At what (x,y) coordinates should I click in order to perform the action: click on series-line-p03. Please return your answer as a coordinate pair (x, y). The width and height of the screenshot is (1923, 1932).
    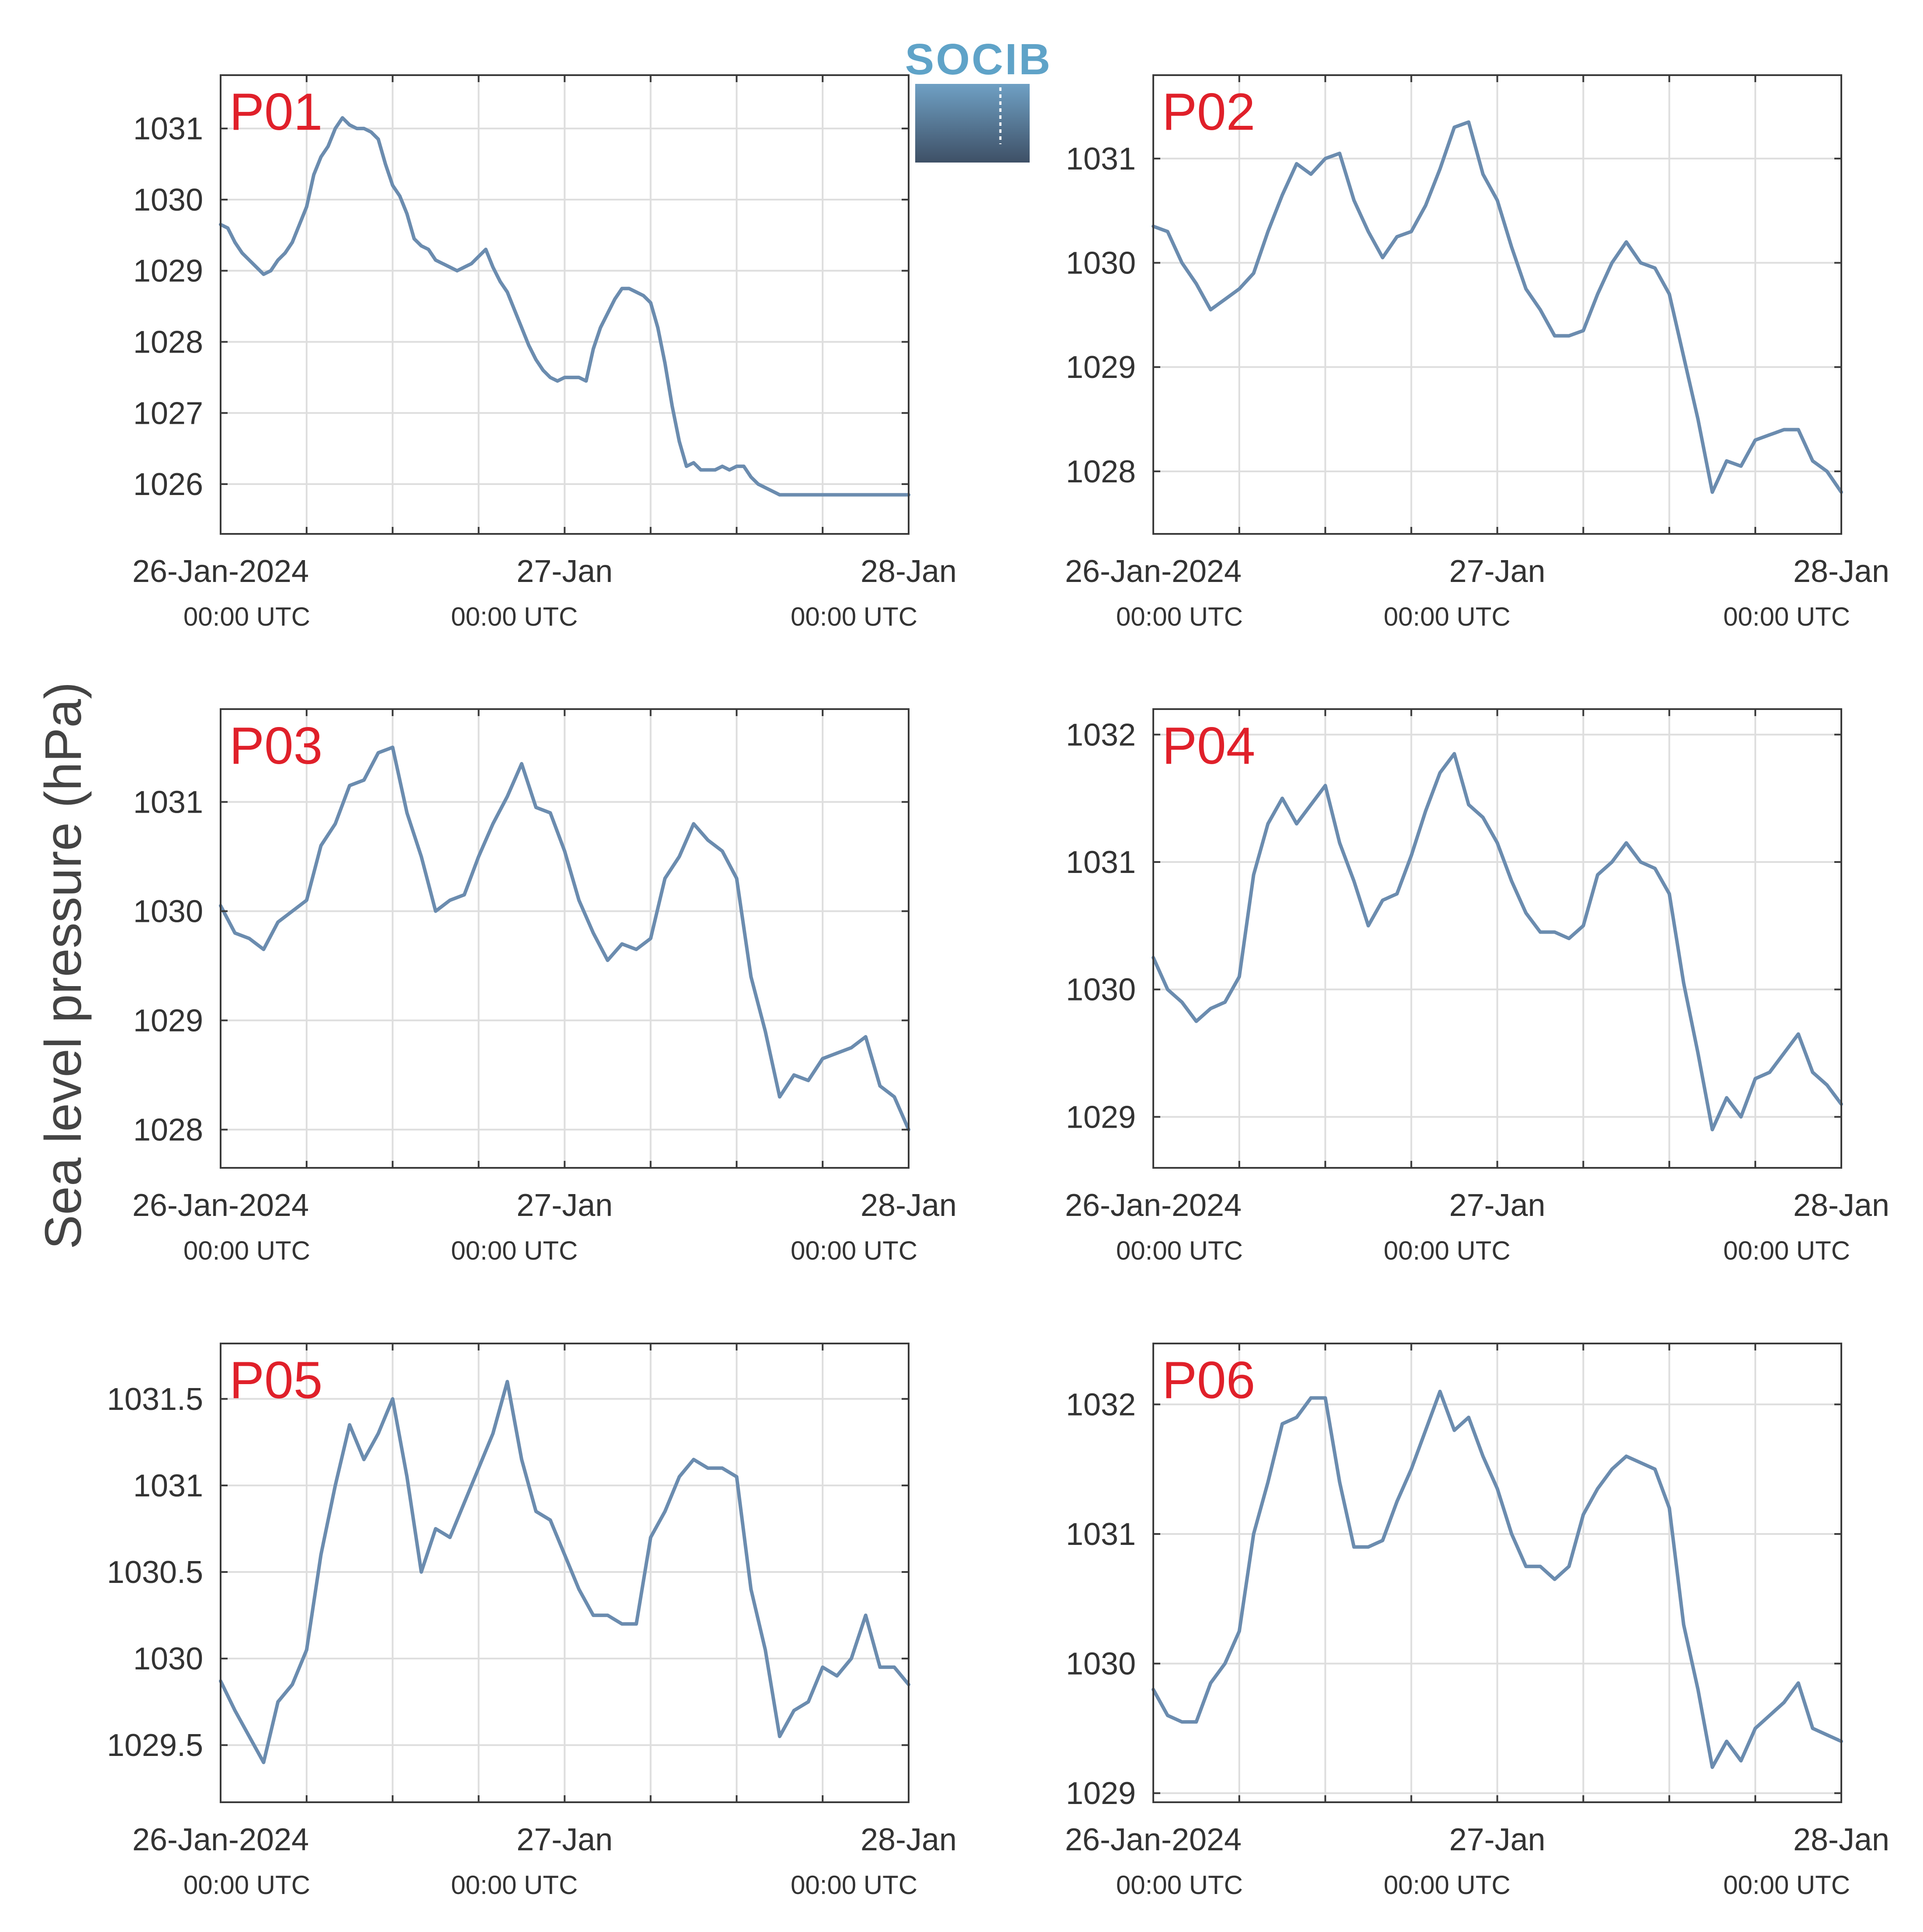
    Looking at the image, I should click on (564, 938).